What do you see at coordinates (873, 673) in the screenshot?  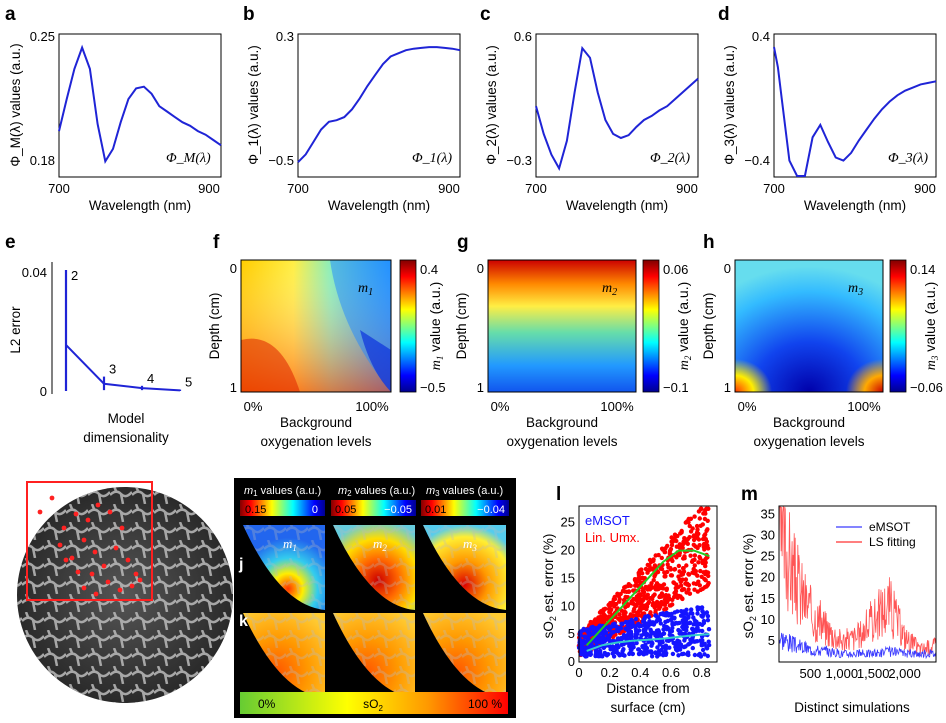 I see `panel-m-xtick: 1,500` at bounding box center [873, 673].